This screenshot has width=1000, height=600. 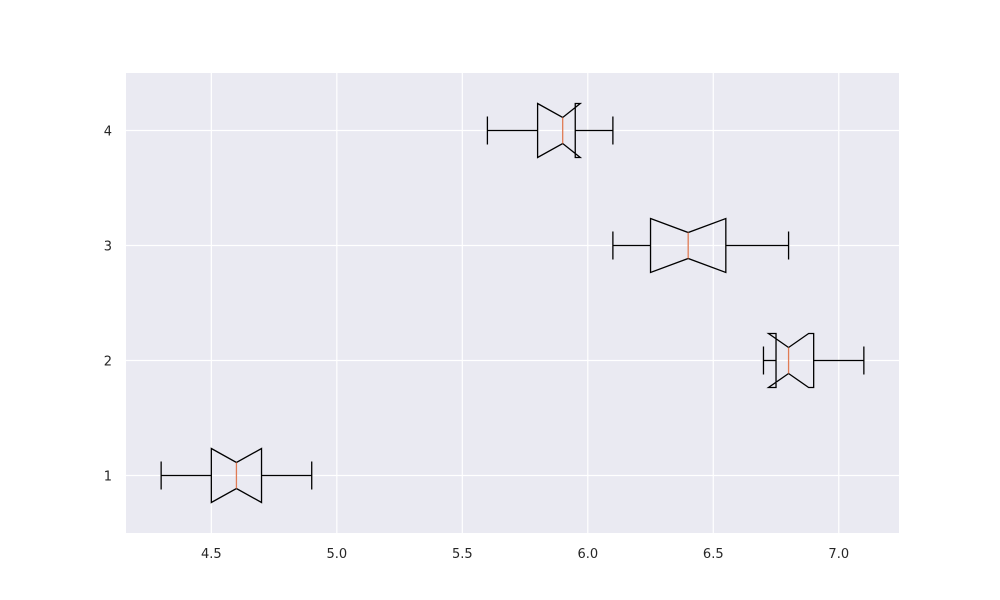 I want to click on x-tick-label: 6.0, so click(x=587, y=554).